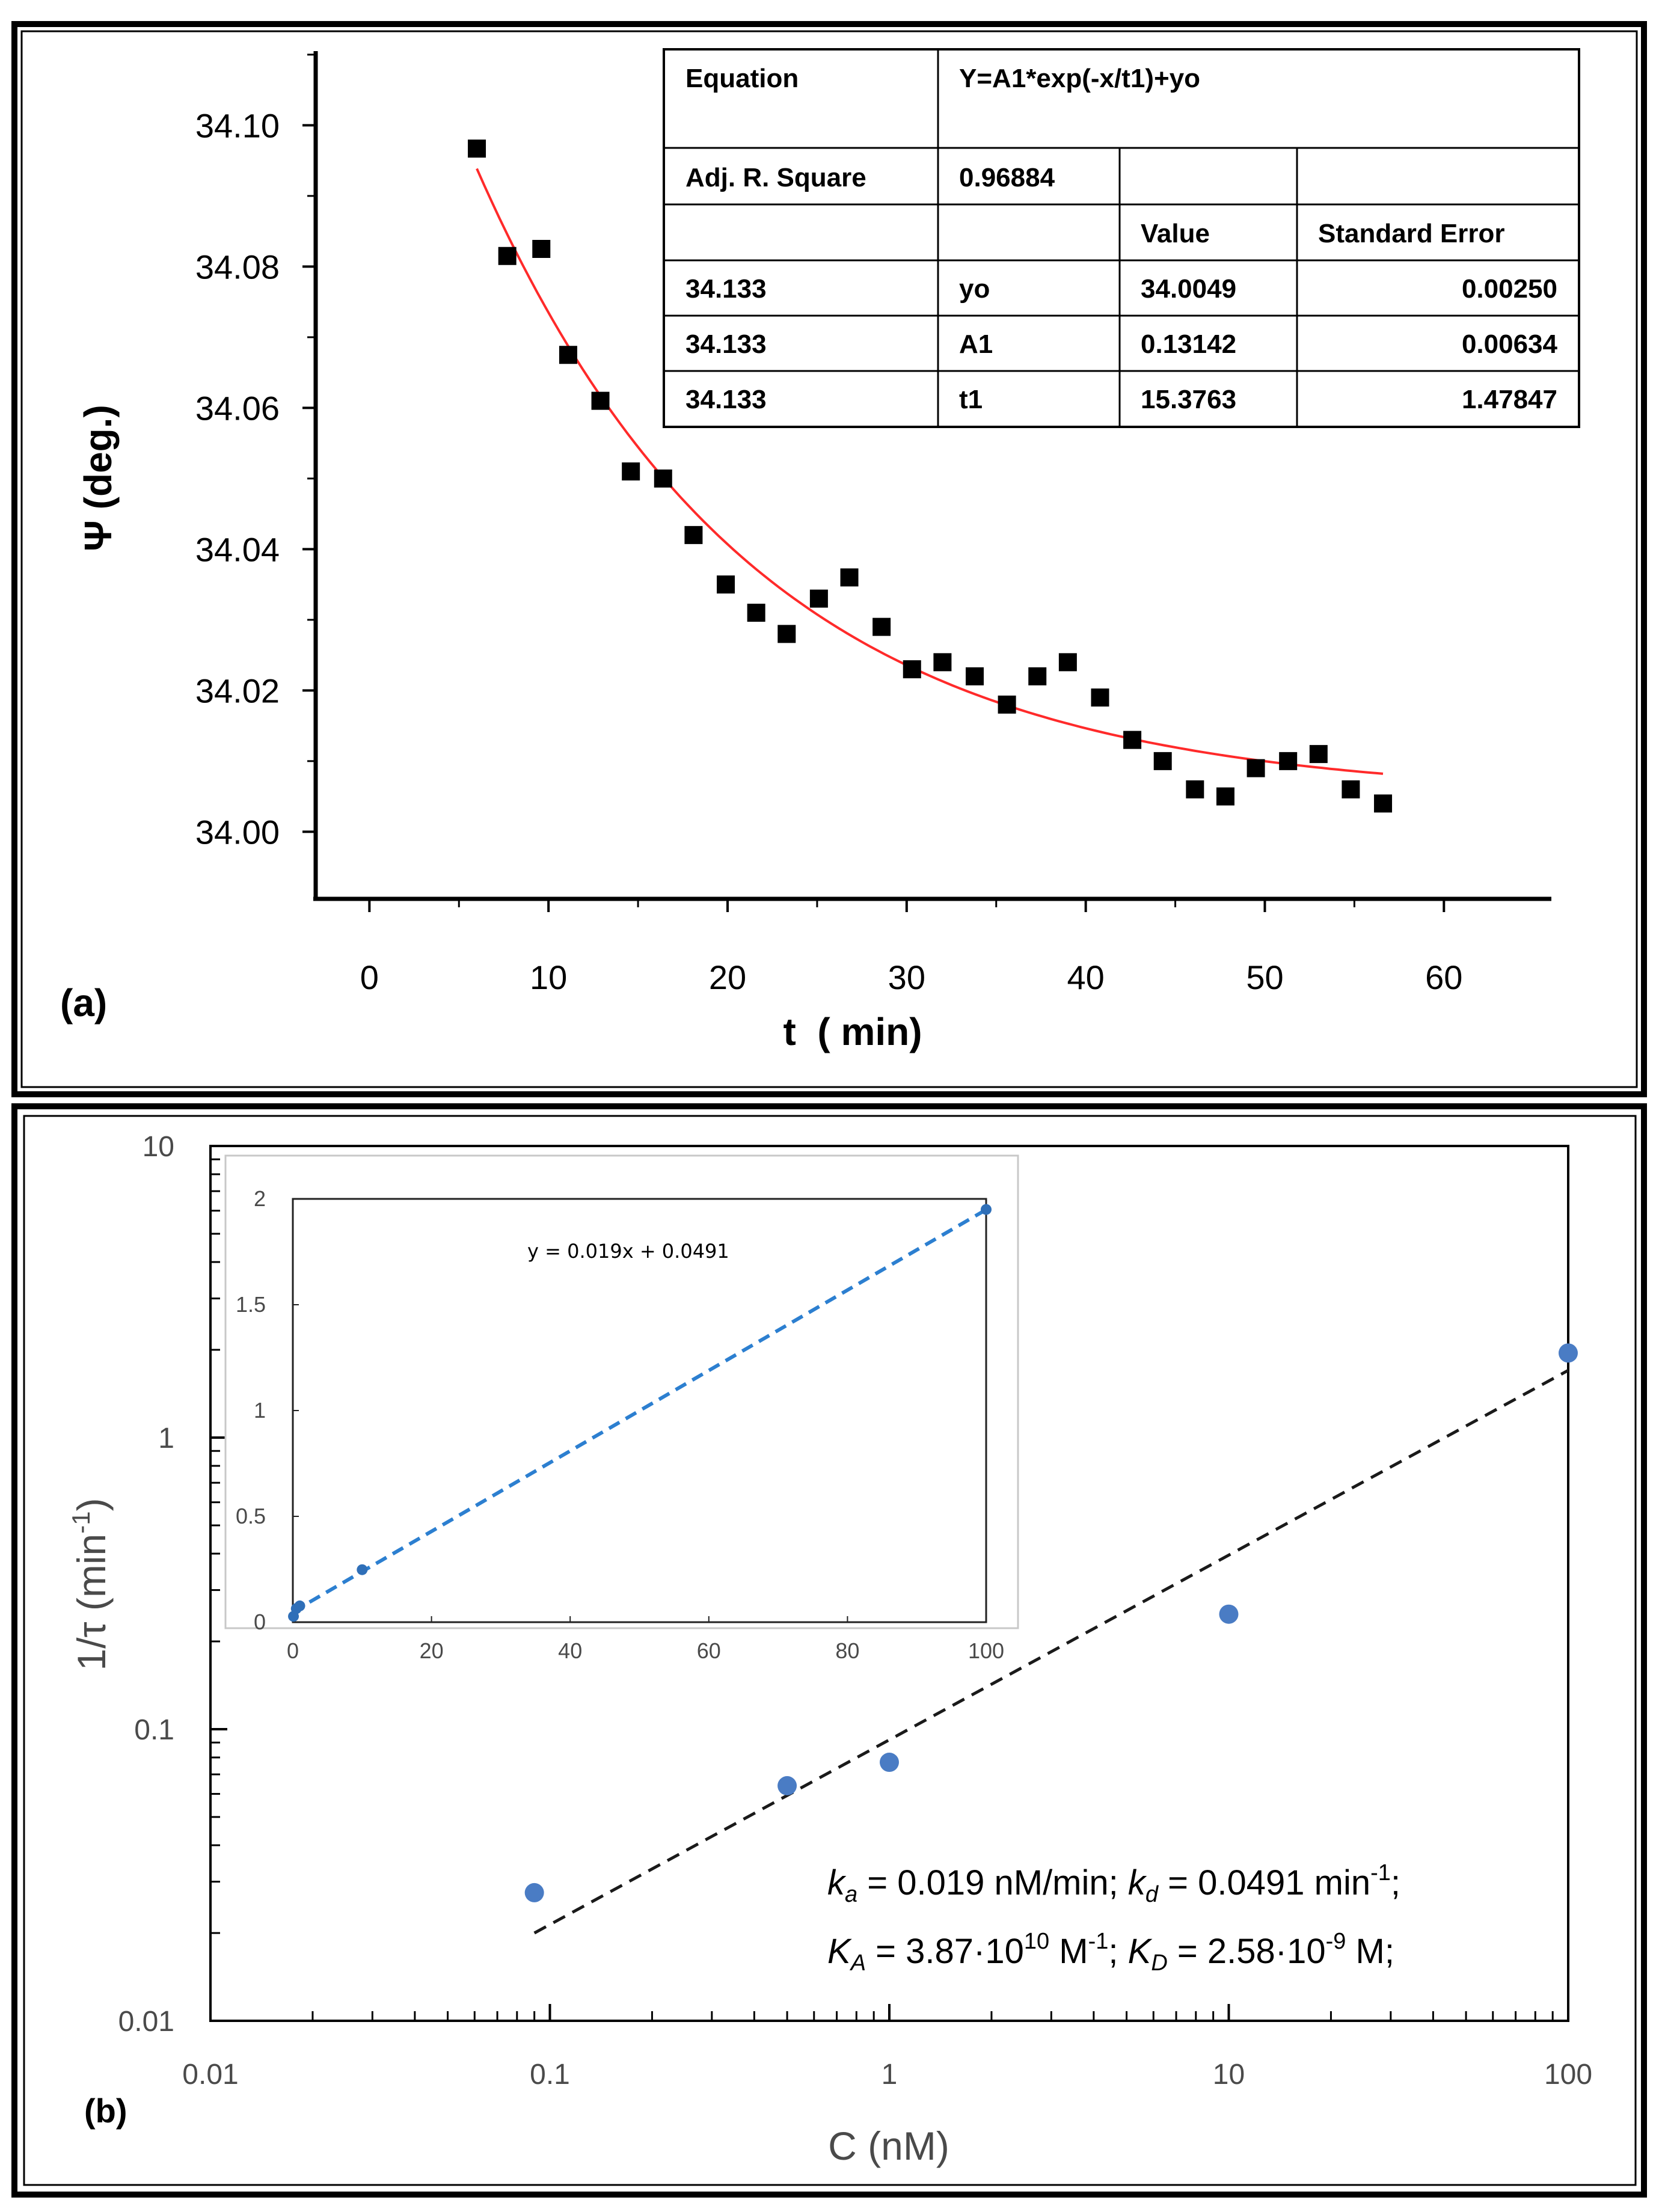 The width and height of the screenshot is (1659, 2212). What do you see at coordinates (911, 948) in the screenshot?
I see `panel-a-x-ticks: 0 10 20 30 40 50 60` at bounding box center [911, 948].